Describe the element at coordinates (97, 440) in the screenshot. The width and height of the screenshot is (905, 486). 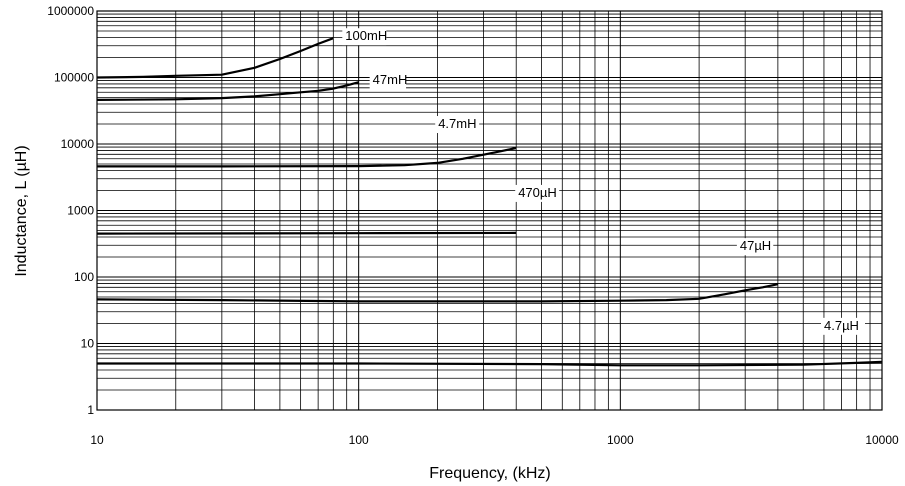
I see `x-tick-label: 10` at that location.